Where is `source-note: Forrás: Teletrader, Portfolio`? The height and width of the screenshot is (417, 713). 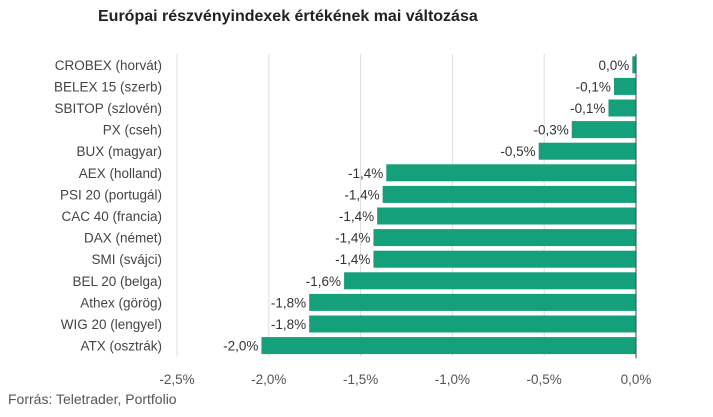 source-note: Forrás: Teletrader, Portfolio is located at coordinates (92, 399).